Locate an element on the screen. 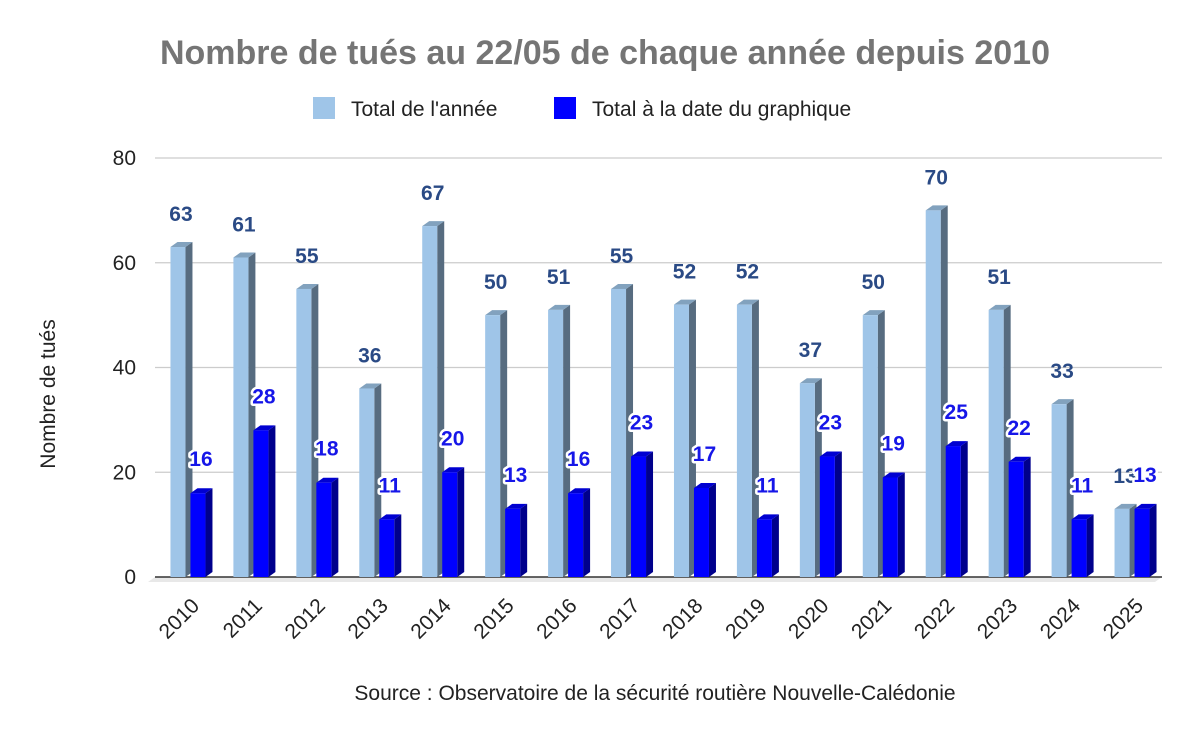 The height and width of the screenshot is (742, 1200). x-tick-label: 2022 is located at coordinates (934, 618).